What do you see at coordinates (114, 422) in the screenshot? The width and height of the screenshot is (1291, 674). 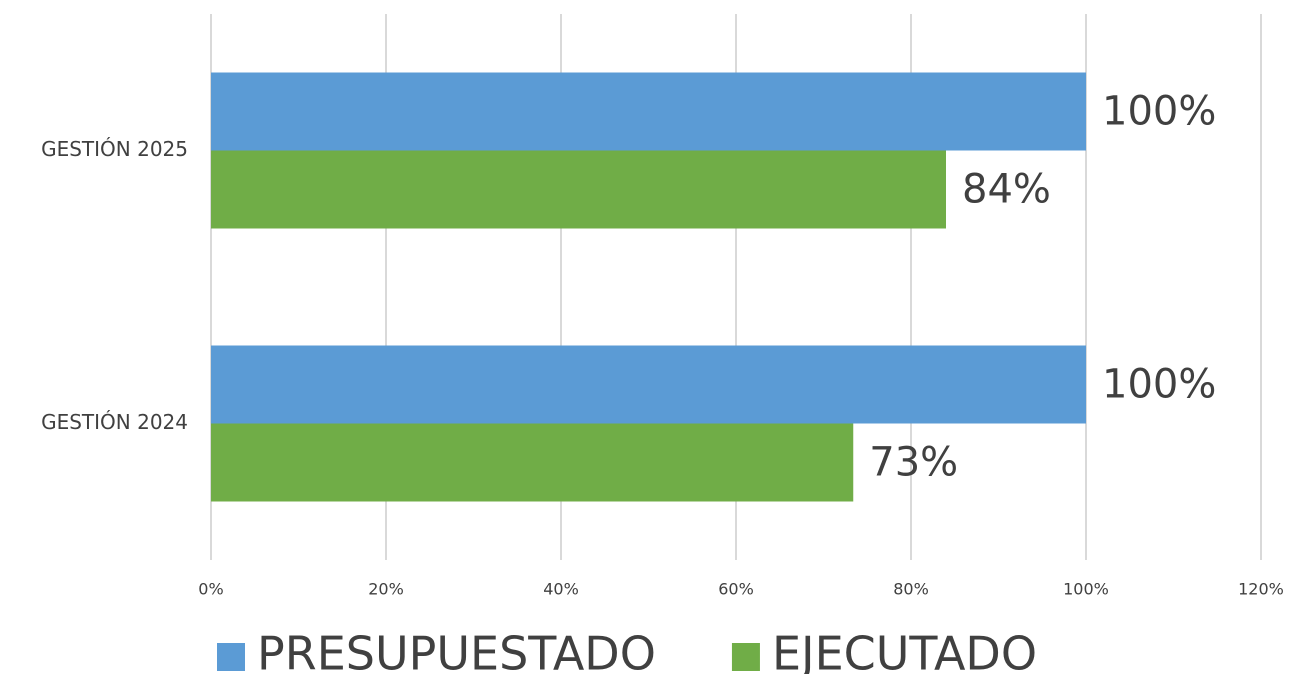 I see `category-label: GESTIÓN 2024` at bounding box center [114, 422].